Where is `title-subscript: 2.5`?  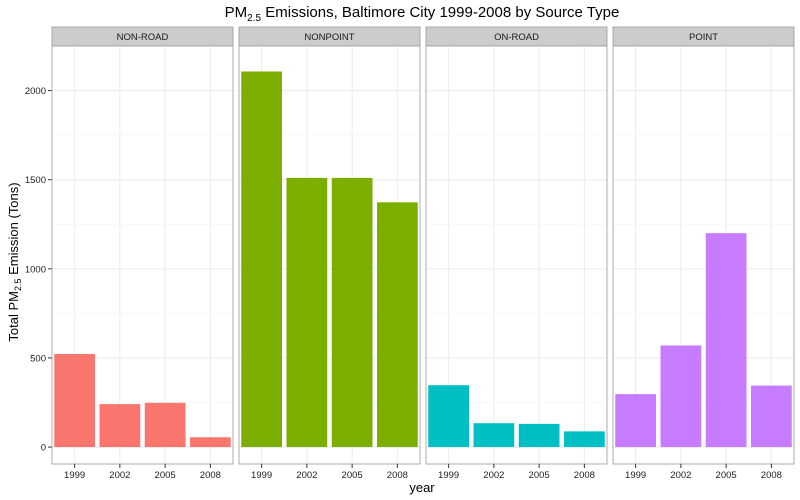
title-subscript: 2.5 is located at coordinates (254, 18).